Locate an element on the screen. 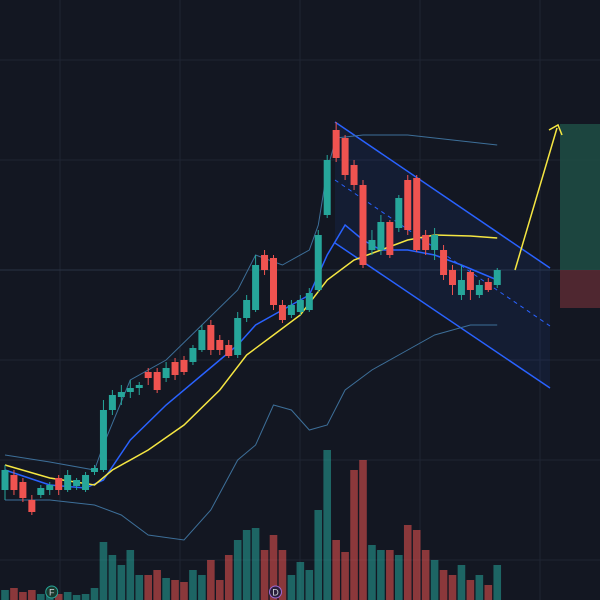  stop-zone is located at coordinates (580, 289).